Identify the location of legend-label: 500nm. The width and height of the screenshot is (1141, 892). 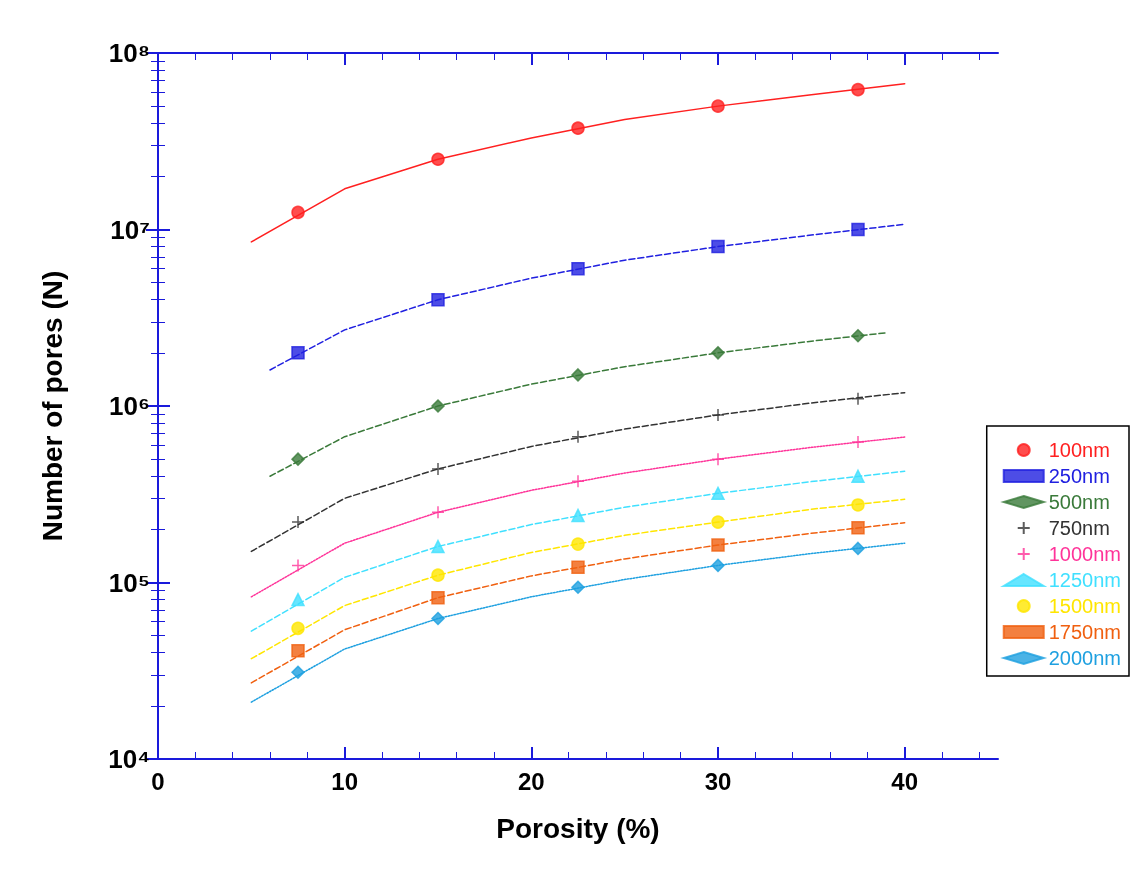
(1079, 502).